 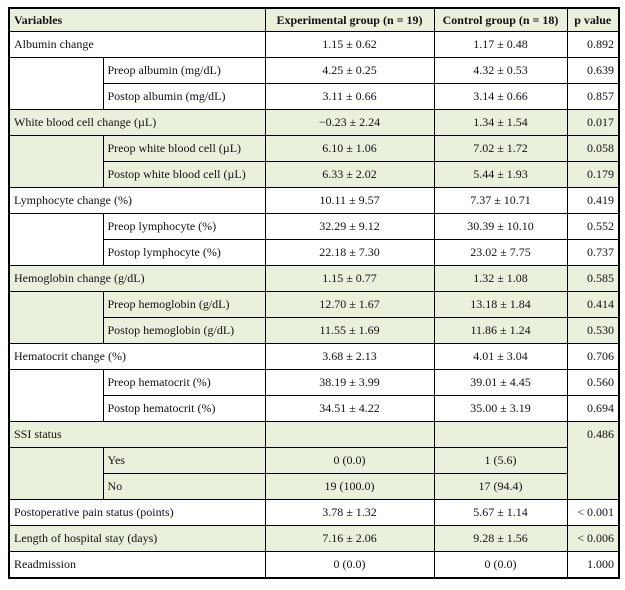 I want to click on table-cell: 0.892, so click(x=593, y=44).